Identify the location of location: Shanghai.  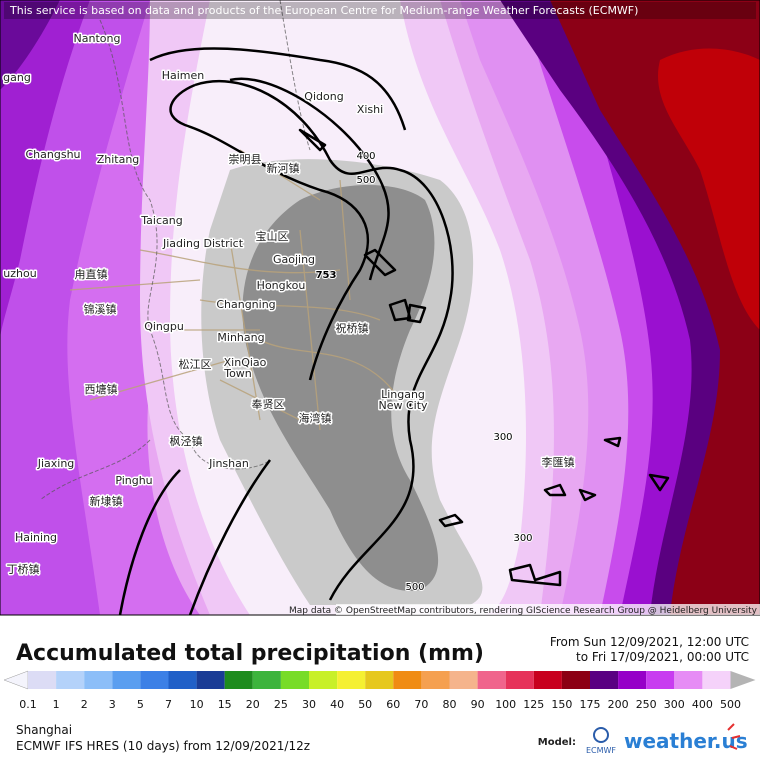
(44, 730).